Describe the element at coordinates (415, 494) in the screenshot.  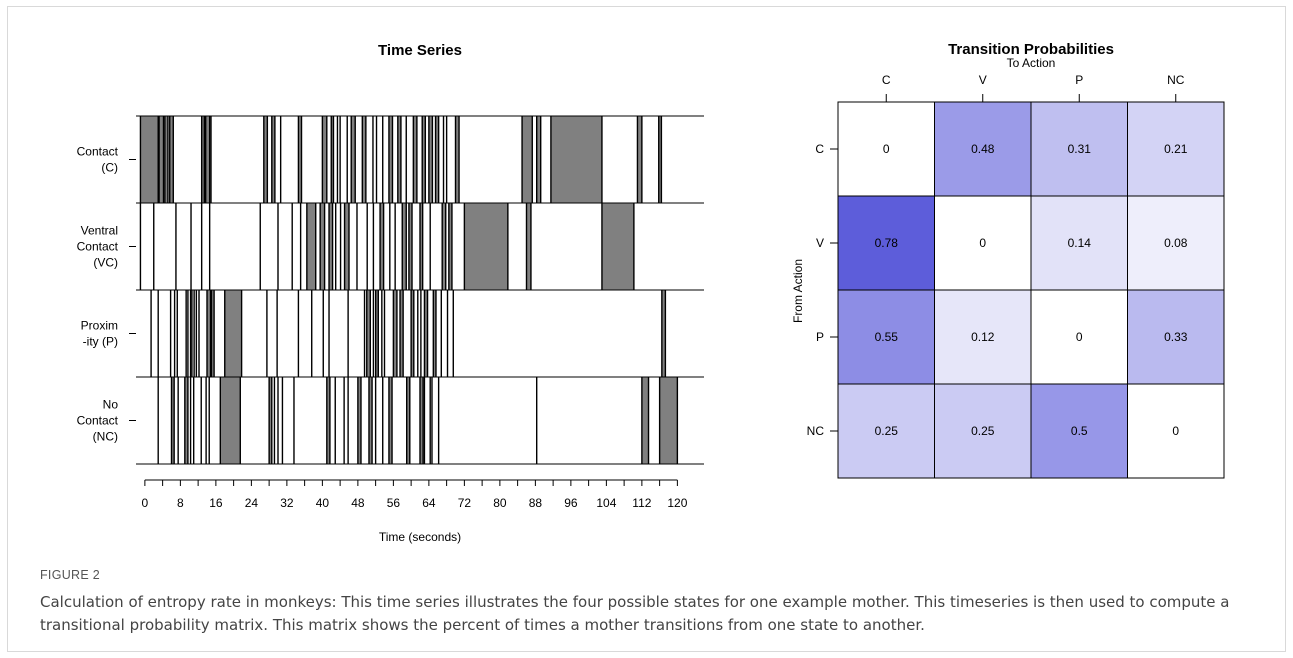
I see `time-series-x-axis: 0 8 16 24 32 40 48 56 64 72 80 88 96 104 112 120` at that location.